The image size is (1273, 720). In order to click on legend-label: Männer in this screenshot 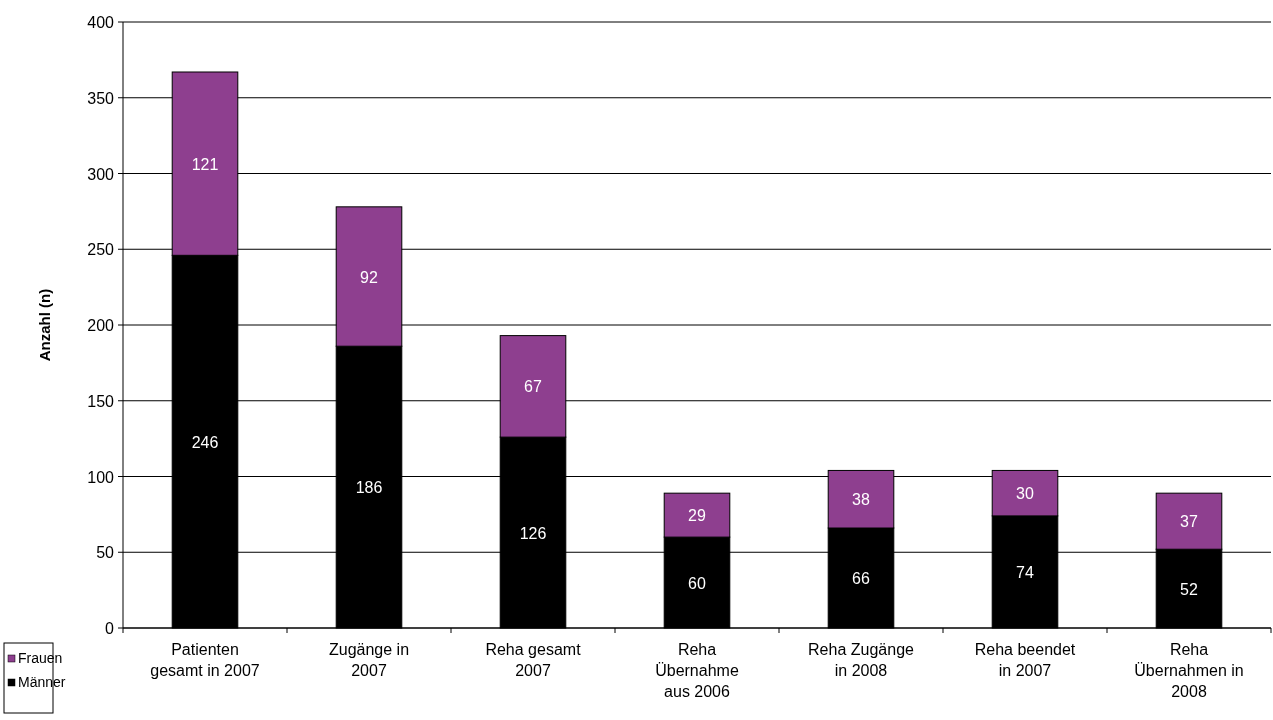, I will do `click(42, 682)`.